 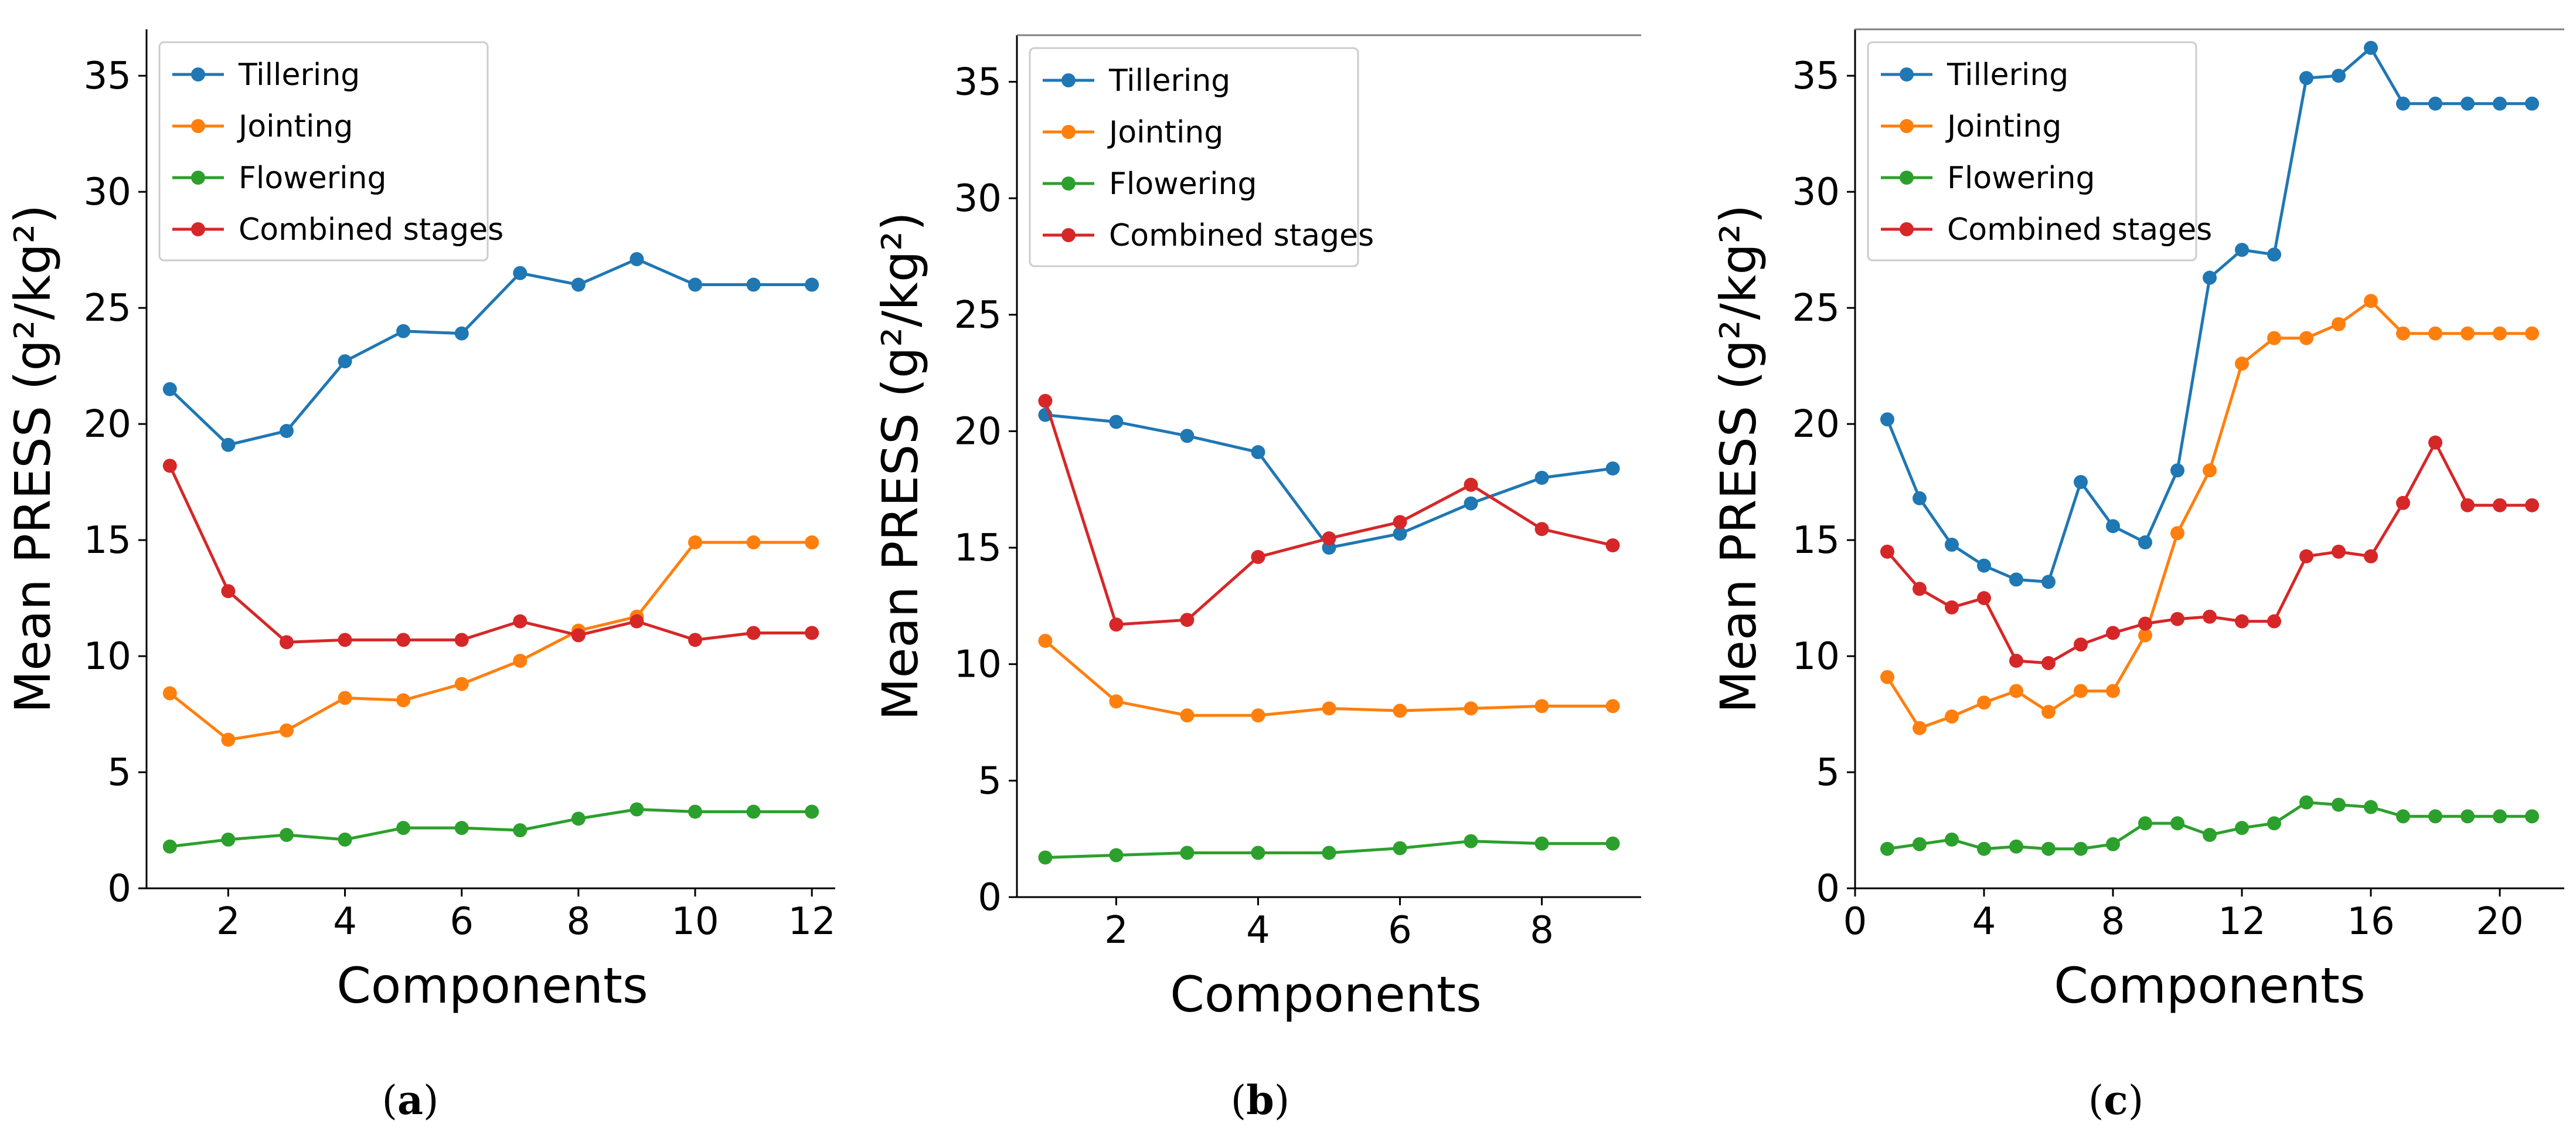 I want to click on y-axis-title: Mean PRESS (g²/kg²), so click(x=1738, y=459).